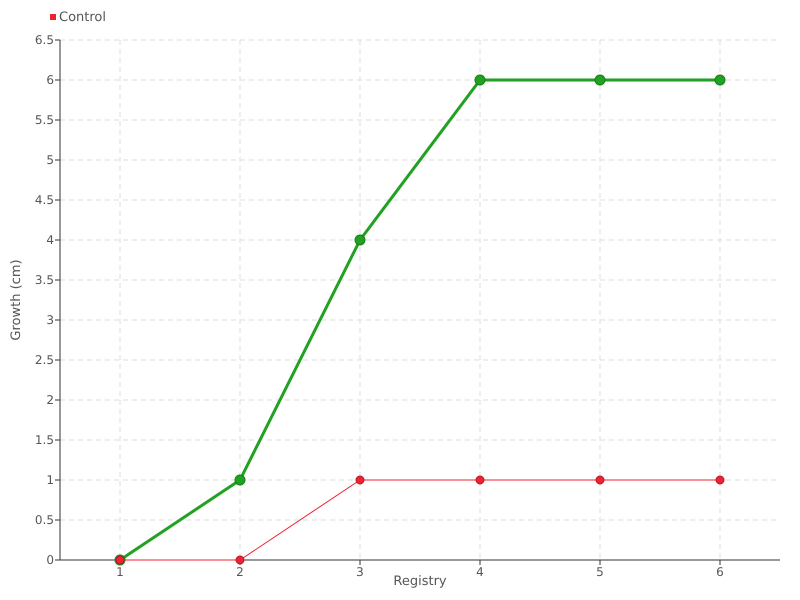 This screenshot has height=600, width=800. What do you see at coordinates (44, 280) in the screenshot?
I see `y-tick-label: 3.5` at bounding box center [44, 280].